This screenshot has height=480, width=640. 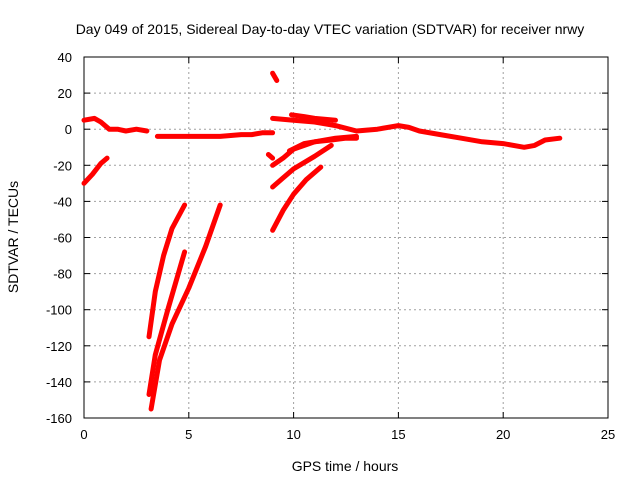 I want to click on x-tick-label: 10, so click(x=293, y=434).